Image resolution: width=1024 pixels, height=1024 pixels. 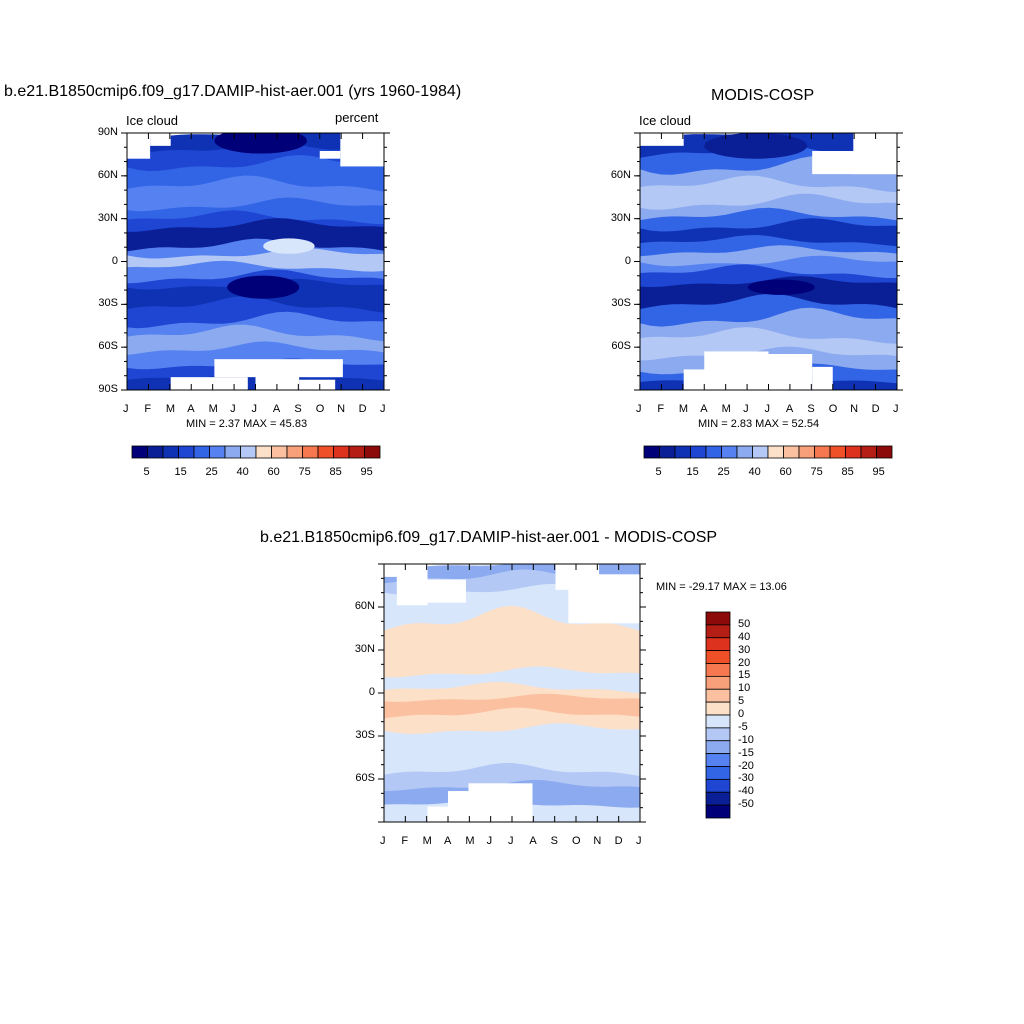 I want to click on diff-colorbar-label: -5, so click(x=743, y=726).